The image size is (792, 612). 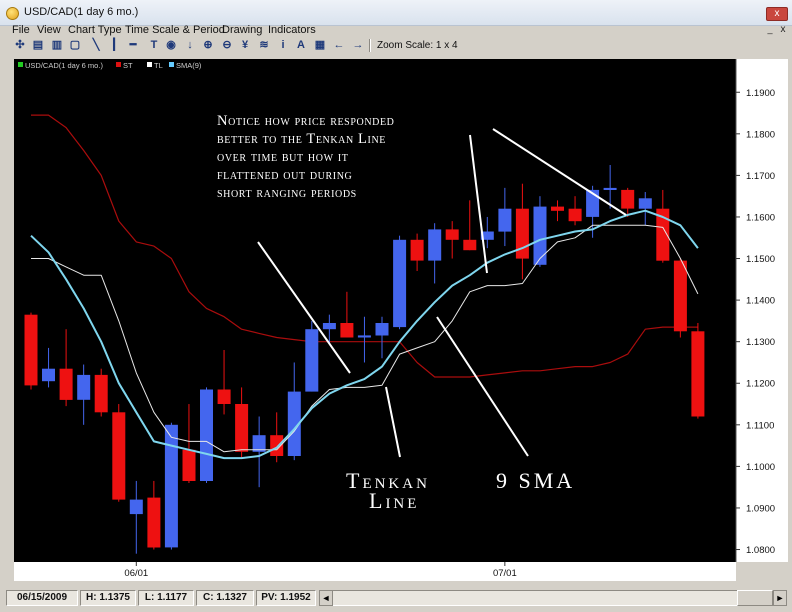 I want to click on notice-line-2: better to the Tenkan Line, so click(x=301, y=139).